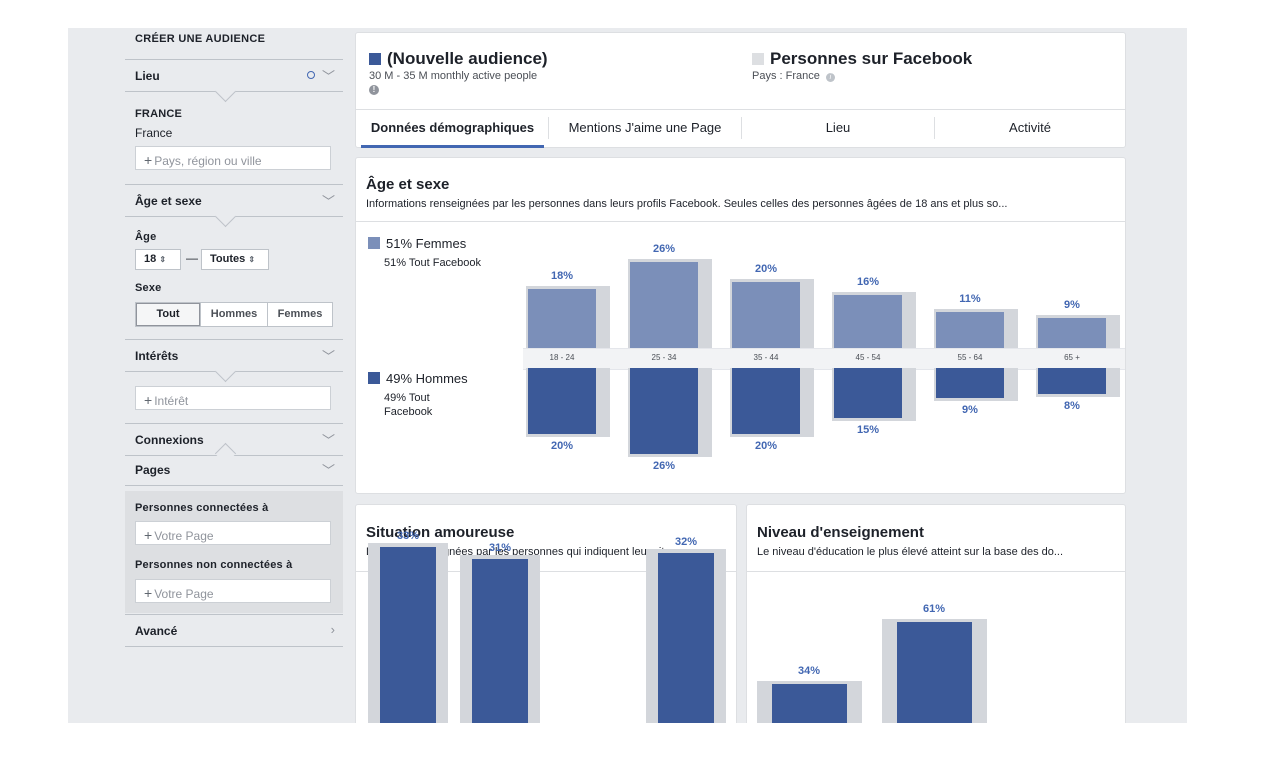  What do you see at coordinates (311, 75) in the screenshot?
I see `status-dot-icon` at bounding box center [311, 75].